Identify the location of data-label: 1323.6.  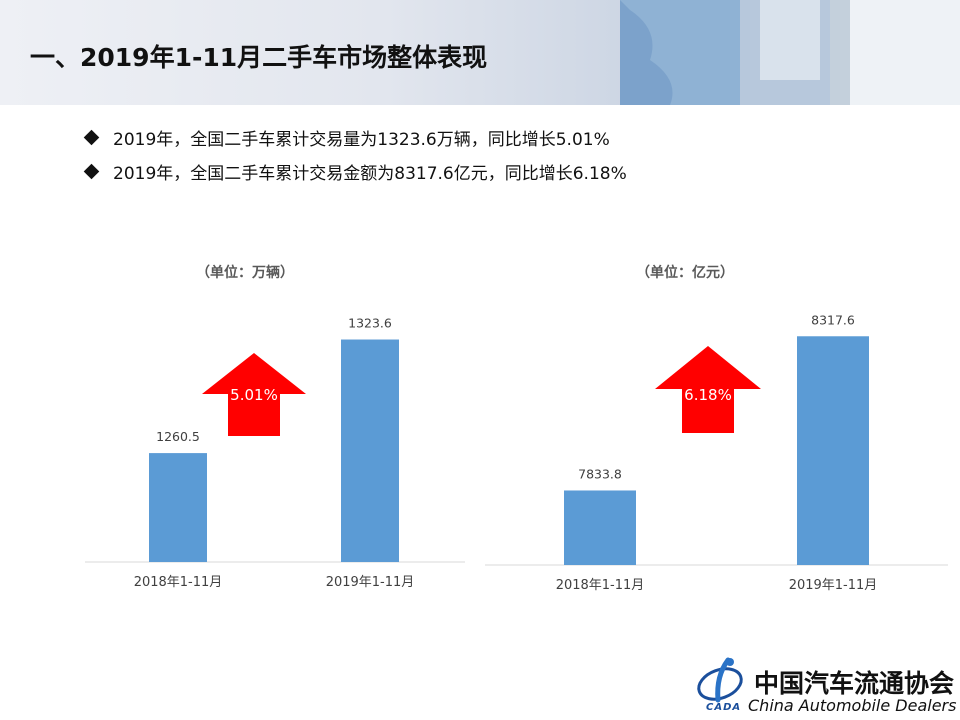
(370, 323).